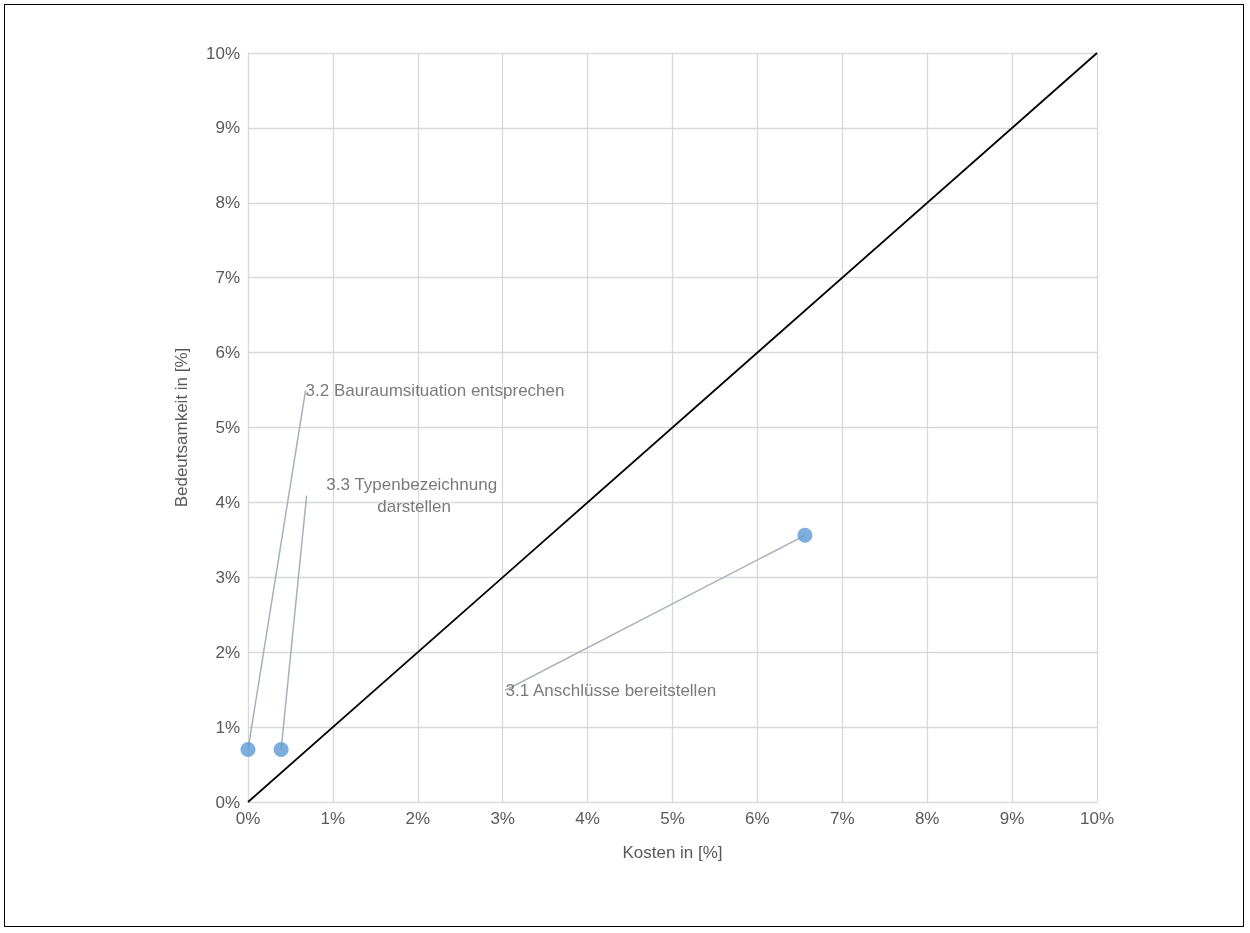 The width and height of the screenshot is (1250, 933). Describe the element at coordinates (227, 427) in the screenshot. I see `y-tick-label: 5%` at that location.